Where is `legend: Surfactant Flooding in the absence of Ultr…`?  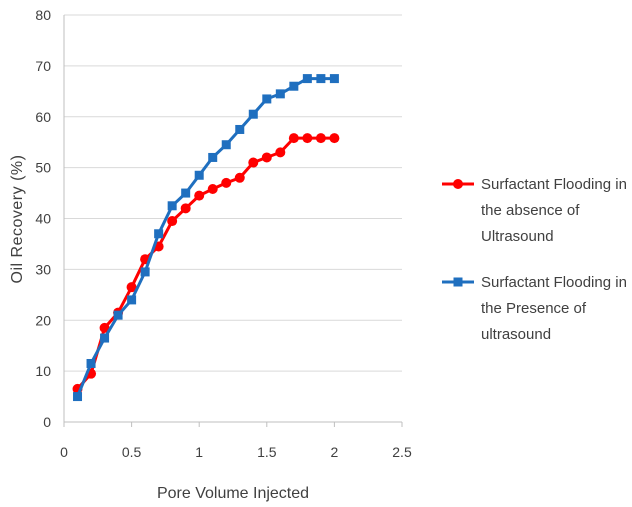
legend: Surfactant Flooding in the absence of Ultr… is located at coordinates (534, 259).